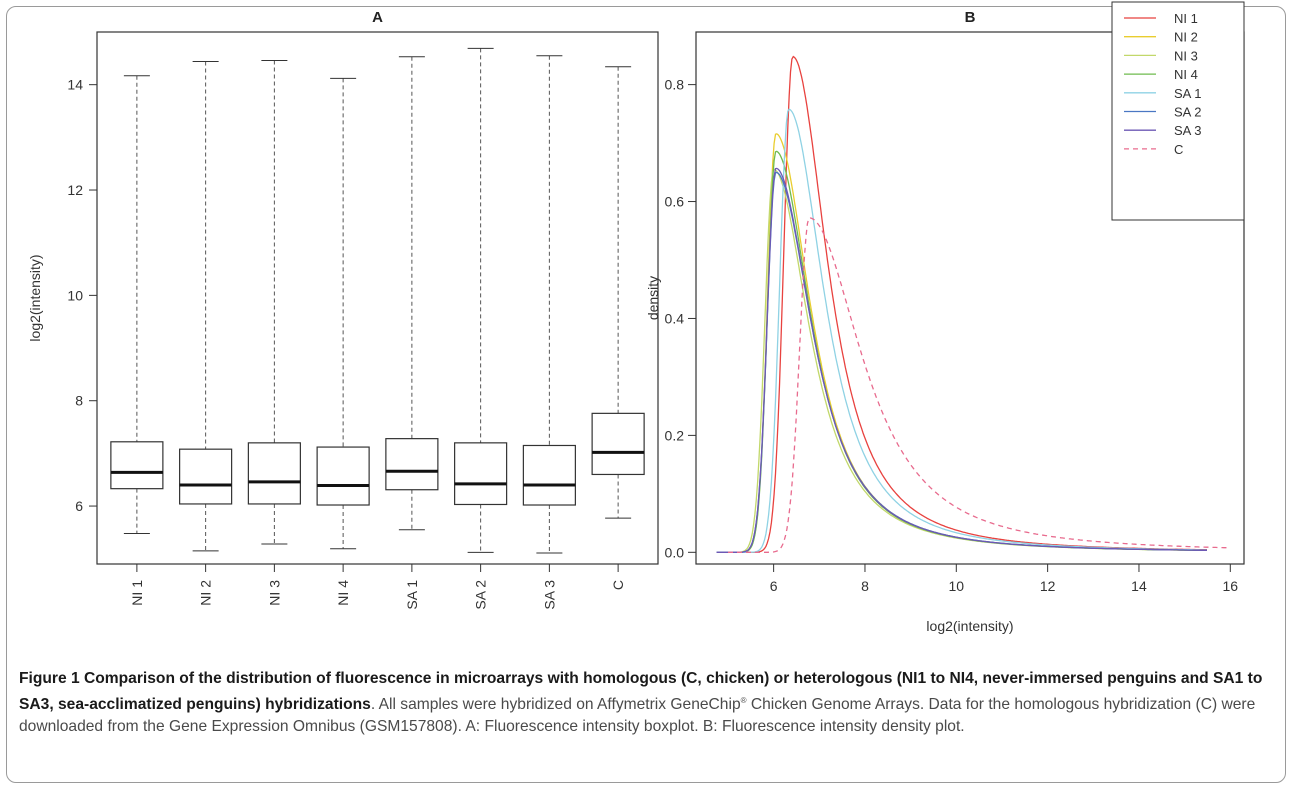 The height and width of the screenshot is (789, 1292). What do you see at coordinates (1187, 93) in the screenshot?
I see `legend-label: SA 1` at bounding box center [1187, 93].